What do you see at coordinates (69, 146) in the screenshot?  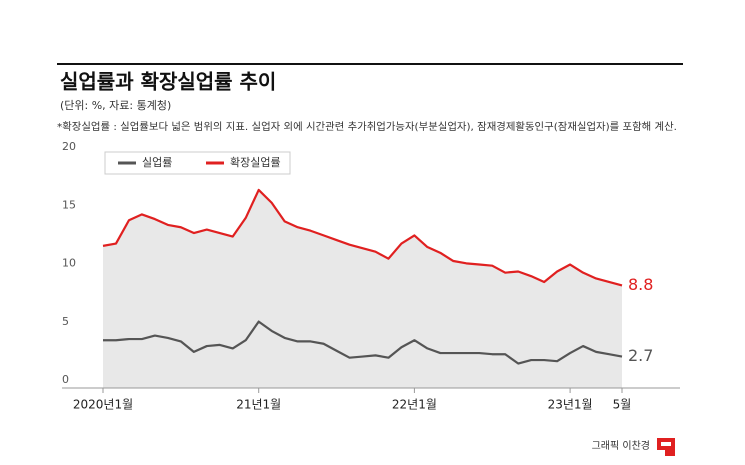 I see `y-tick-label: 20` at bounding box center [69, 146].